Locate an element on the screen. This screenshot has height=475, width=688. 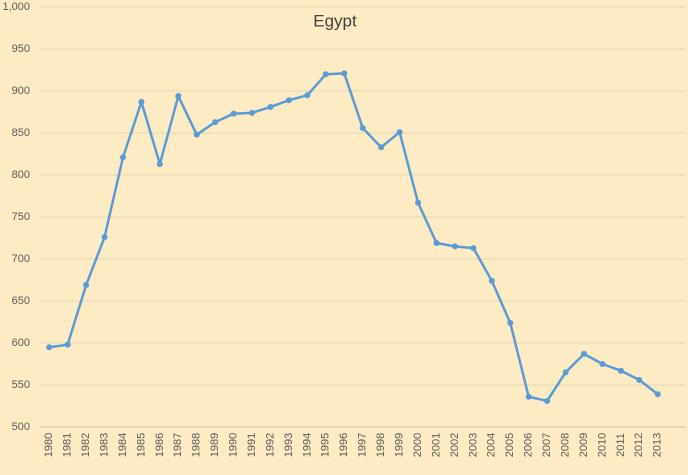
chart-title: Egypt is located at coordinates (335, 20).